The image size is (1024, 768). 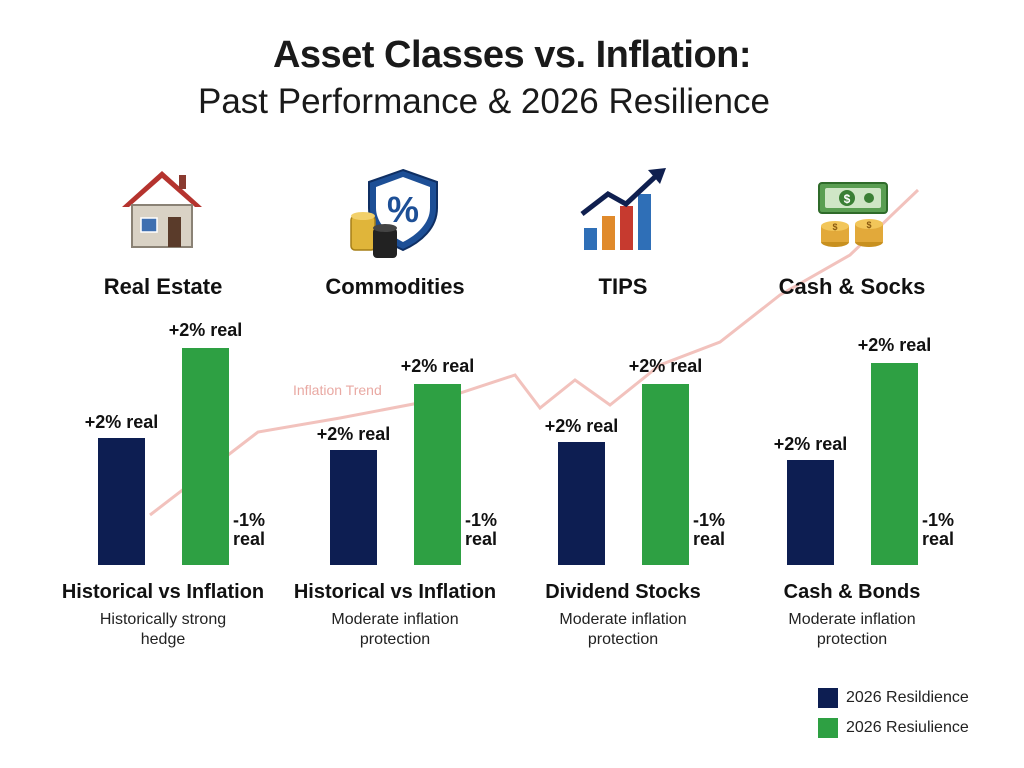 What do you see at coordinates (907, 697) in the screenshot?
I see `legend-label-historical: 2026 Resildience` at bounding box center [907, 697].